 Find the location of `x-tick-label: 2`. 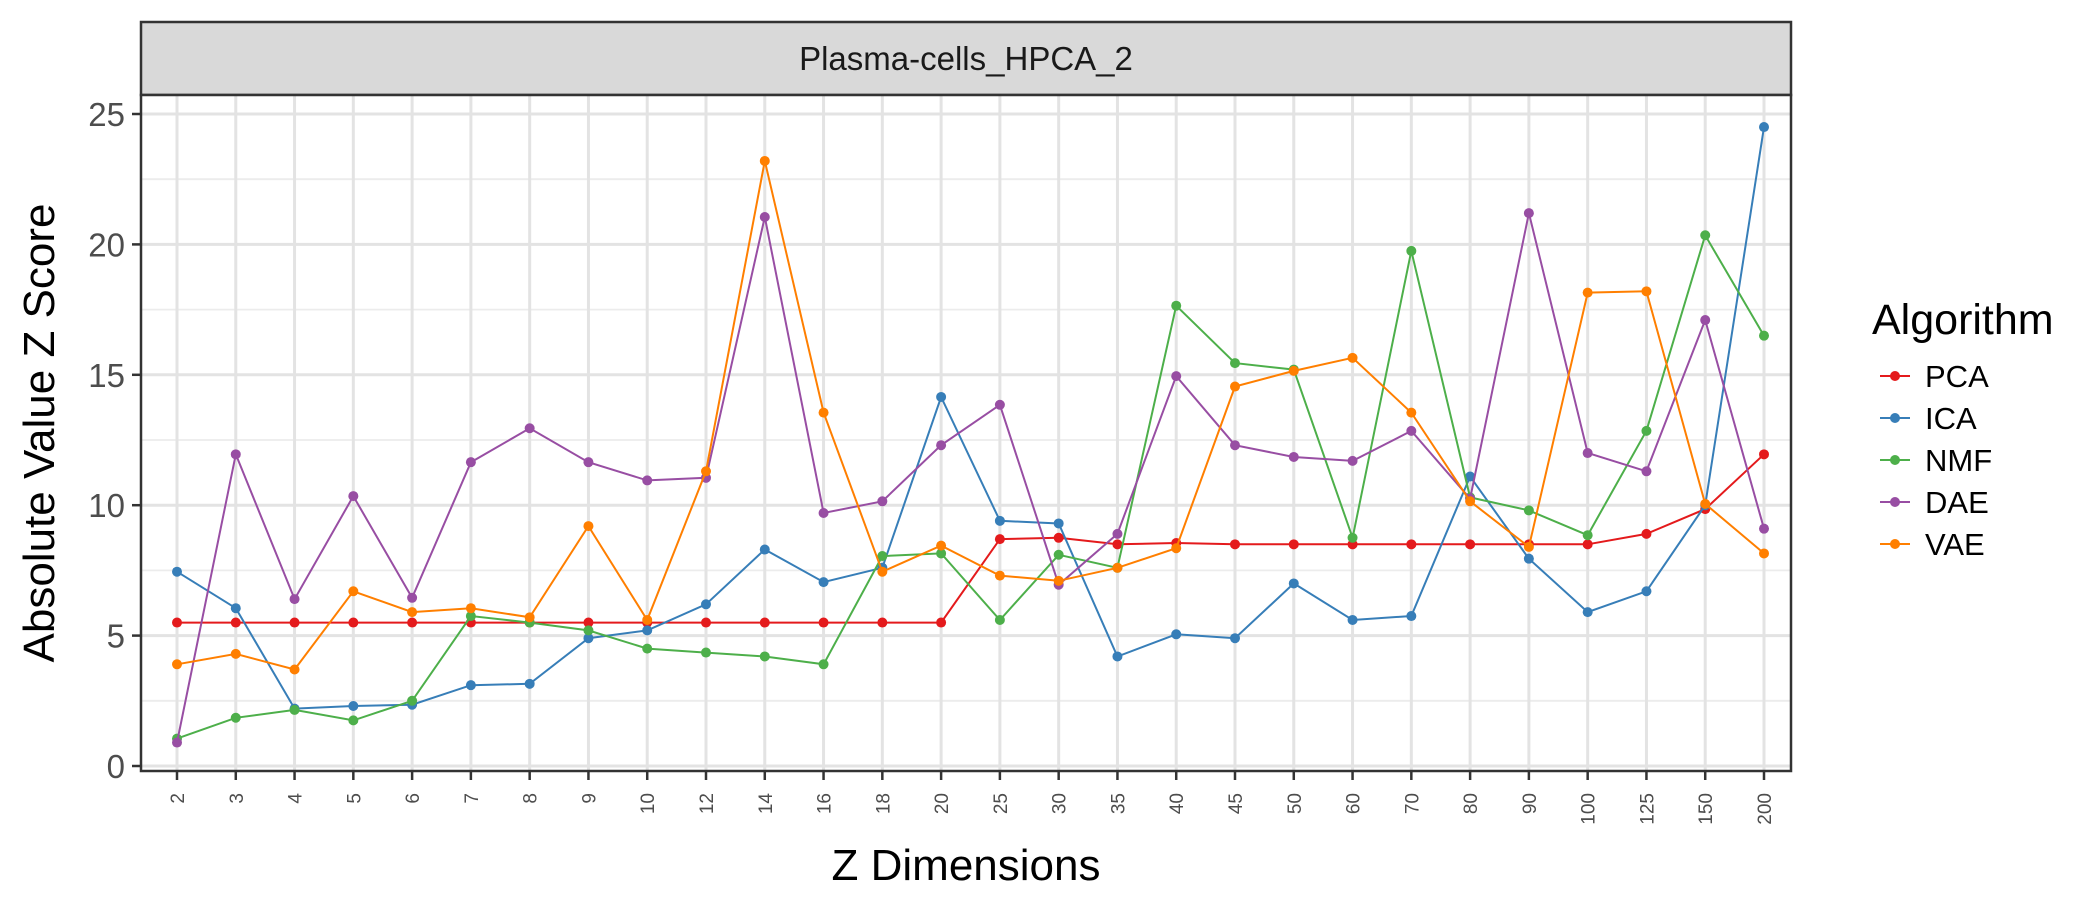

x-tick-label: 2 is located at coordinates (178, 798).